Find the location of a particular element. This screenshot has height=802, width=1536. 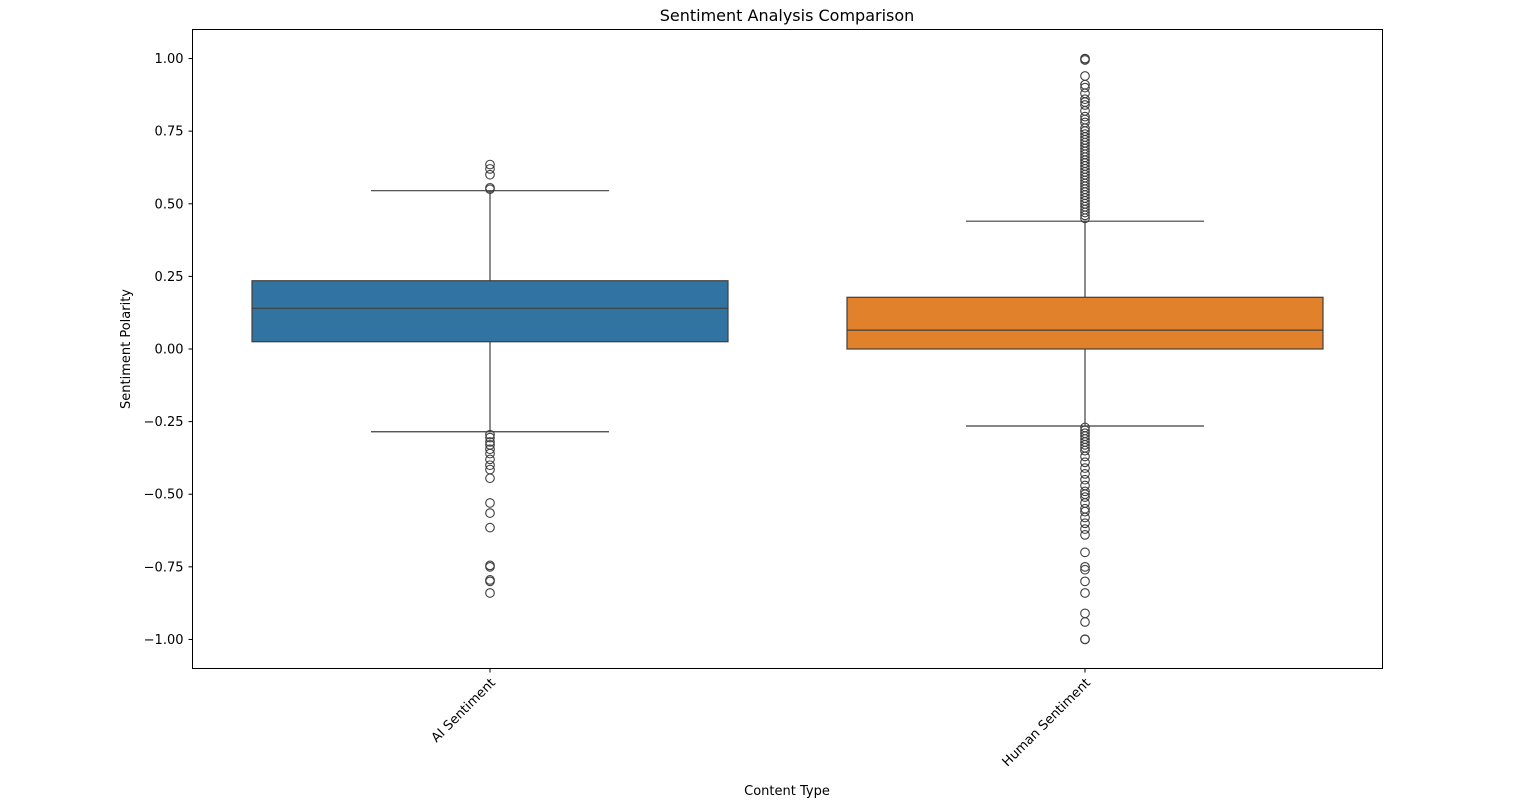

chart-title: Sentiment Analysis Comparison is located at coordinates (787, 15).